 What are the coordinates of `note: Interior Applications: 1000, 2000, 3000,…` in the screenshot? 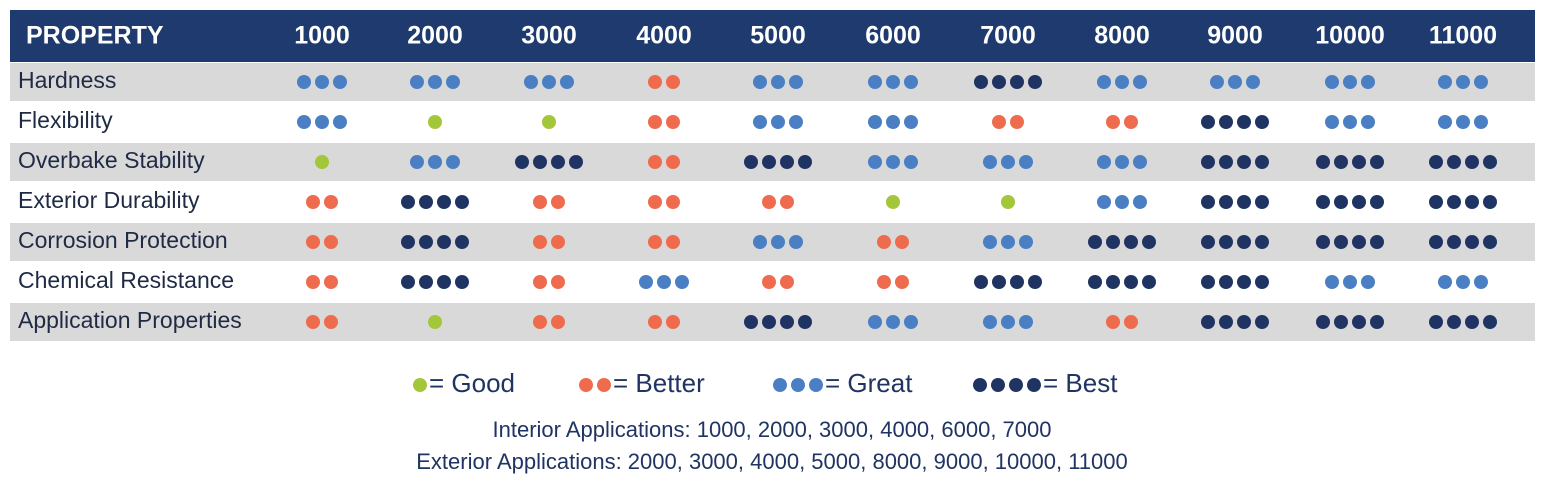 It's located at (772, 429).